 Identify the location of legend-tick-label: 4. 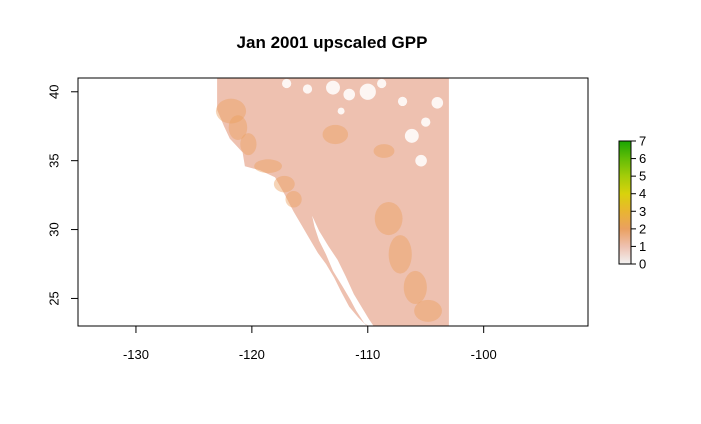
(642, 193).